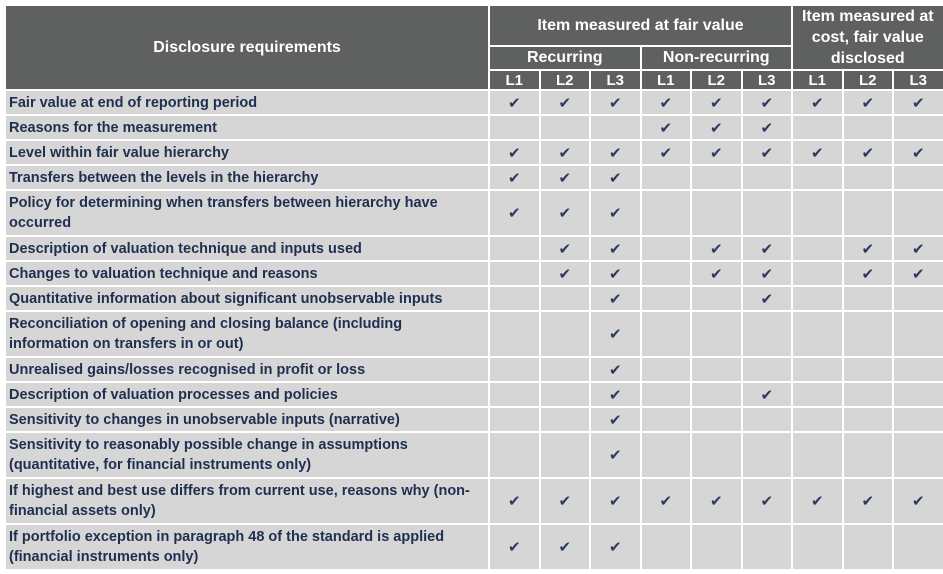 The image size is (943, 574). I want to click on level-header-row: L1 L2 L3 L1 L2 L3 L1 L2 L3, so click(474, 80).